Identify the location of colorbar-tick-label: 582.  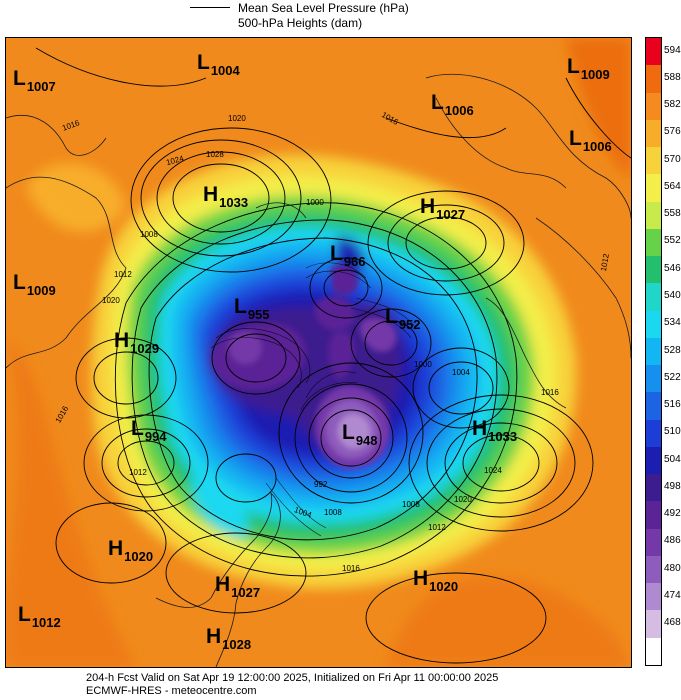
(672, 105).